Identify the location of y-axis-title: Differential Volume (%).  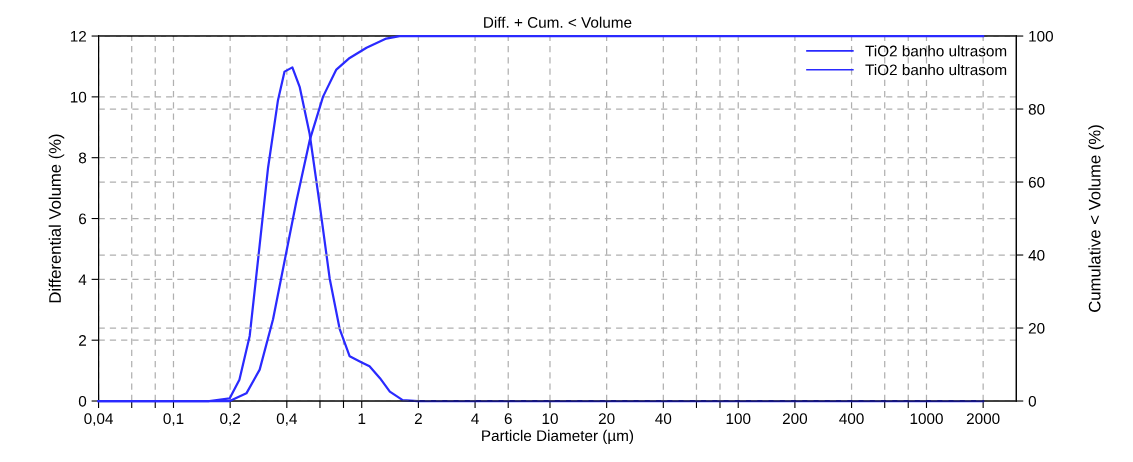
(56, 218).